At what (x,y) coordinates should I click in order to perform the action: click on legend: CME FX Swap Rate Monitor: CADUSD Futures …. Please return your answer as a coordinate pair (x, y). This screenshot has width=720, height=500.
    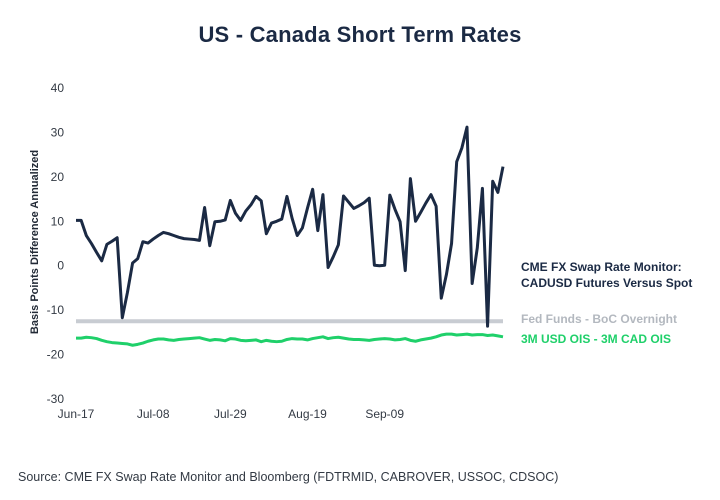
    Looking at the image, I should click on (606, 303).